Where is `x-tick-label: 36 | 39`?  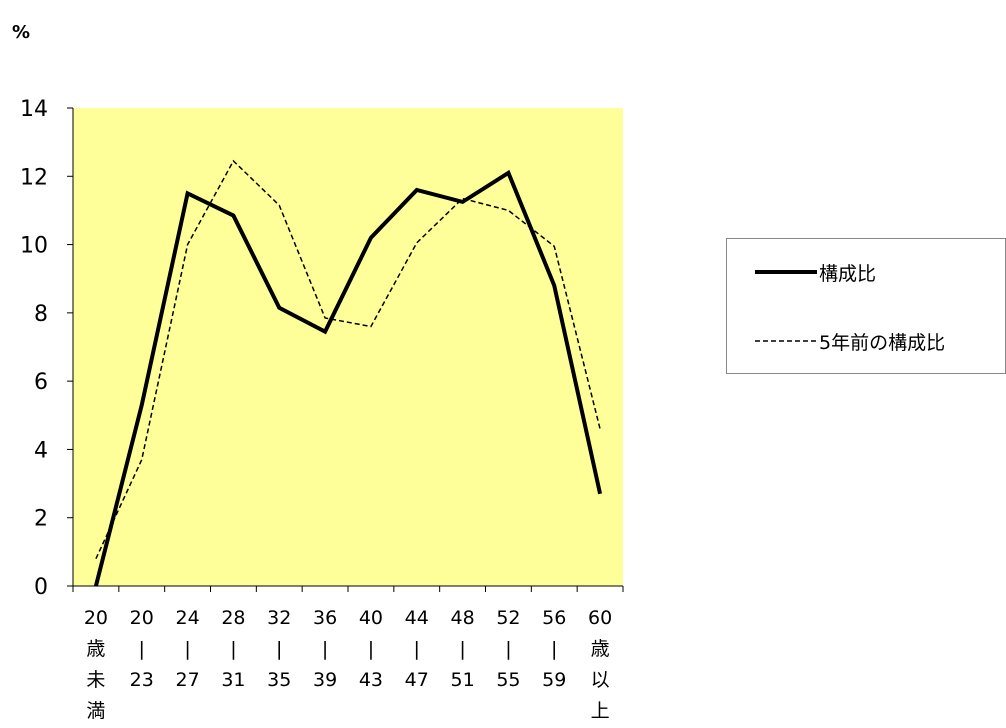
x-tick-label: 36 | 39 is located at coordinates (325, 649).